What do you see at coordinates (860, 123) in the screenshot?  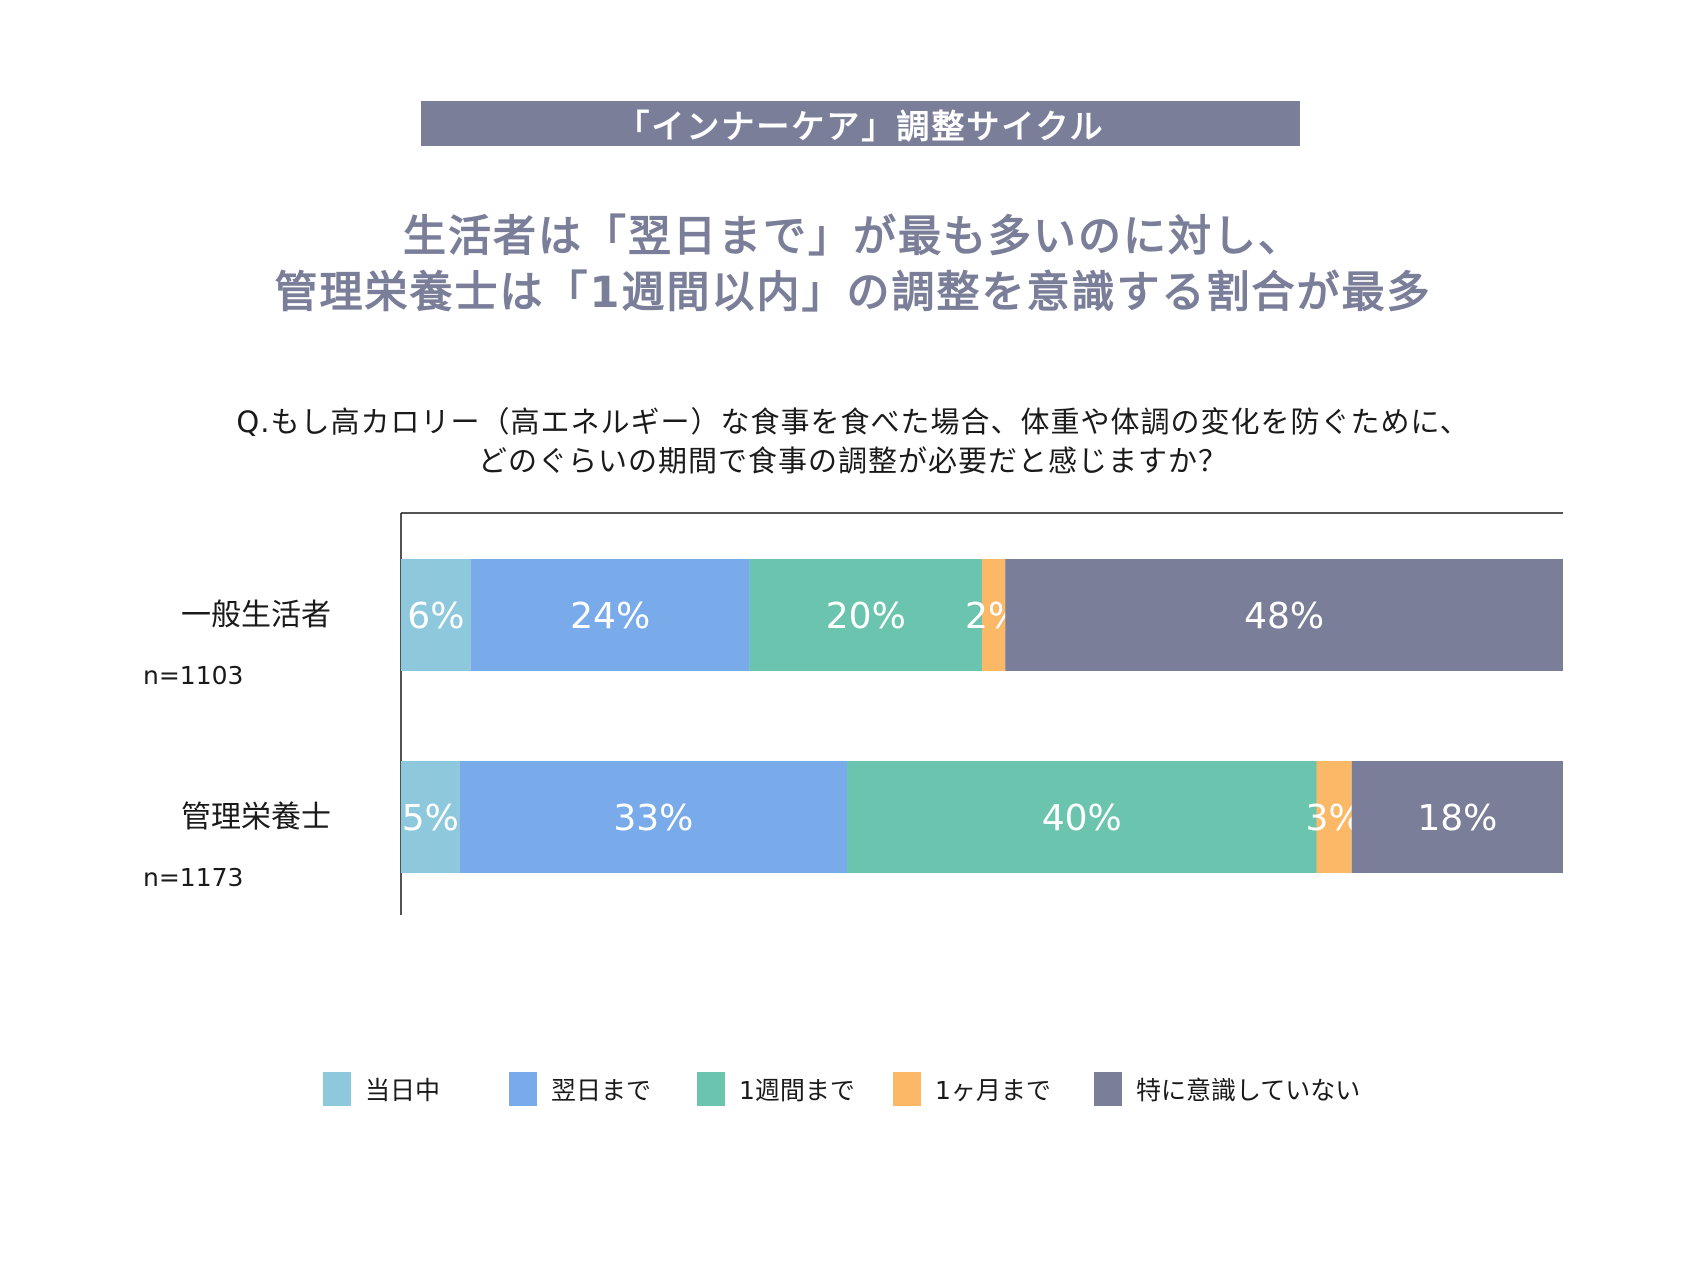 I see `banner: 「インナーケア」調整サイクル` at bounding box center [860, 123].